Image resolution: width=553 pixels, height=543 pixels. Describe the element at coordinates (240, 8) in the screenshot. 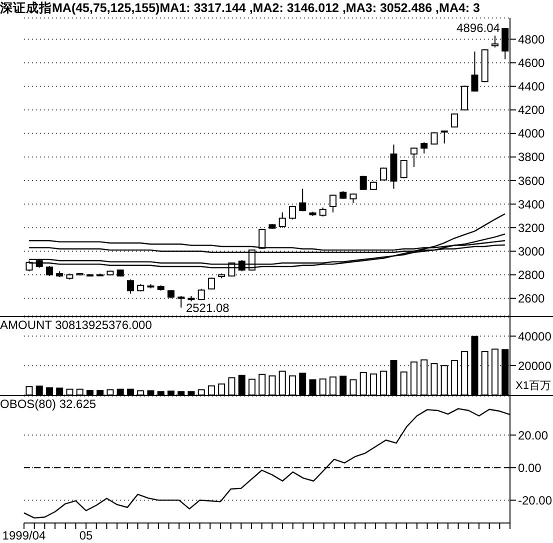

I see `chart-title: 深证成指MA(45,75,125,155)MA1: 3317.144 ,MA2: 3146.012 ,MA3: 3052.486 ,MA4: 3` at that location.